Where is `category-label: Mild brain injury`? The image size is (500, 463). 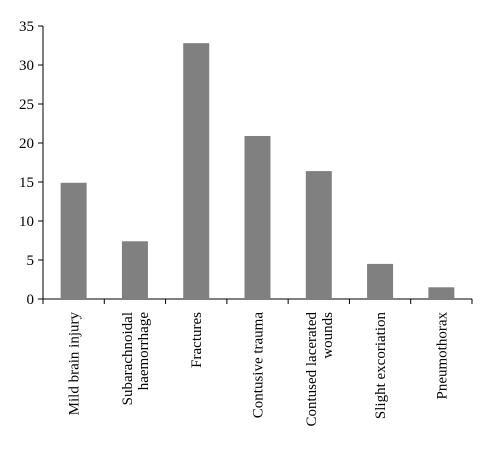 category-label: Mild brain injury is located at coordinates (75, 364).